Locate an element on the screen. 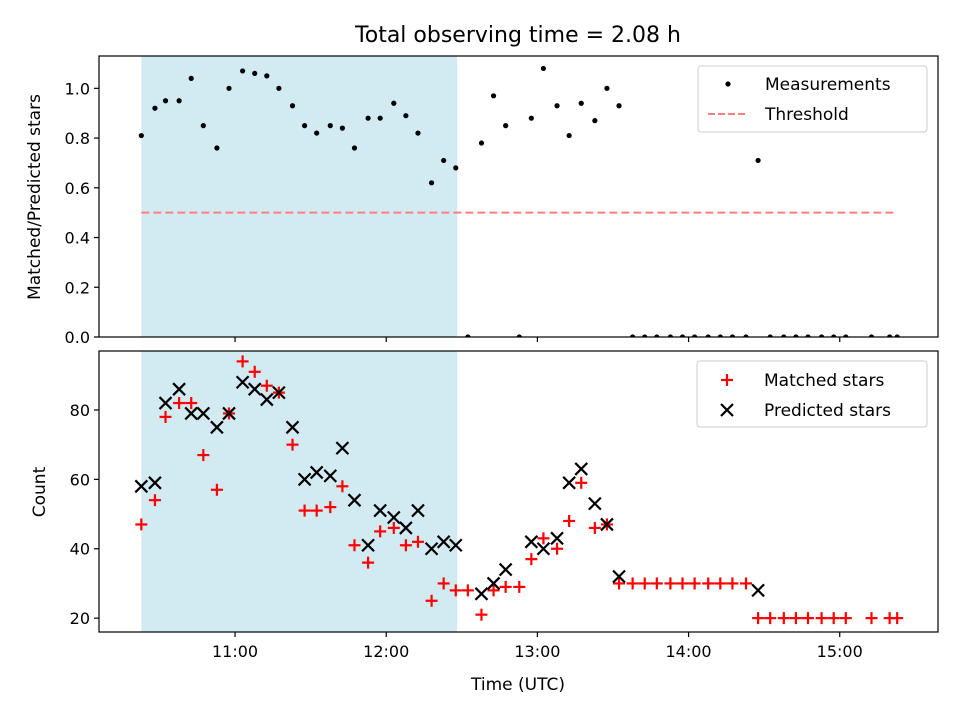 The width and height of the screenshot is (960, 720). y-tick-label: 0.8 is located at coordinates (77, 138).